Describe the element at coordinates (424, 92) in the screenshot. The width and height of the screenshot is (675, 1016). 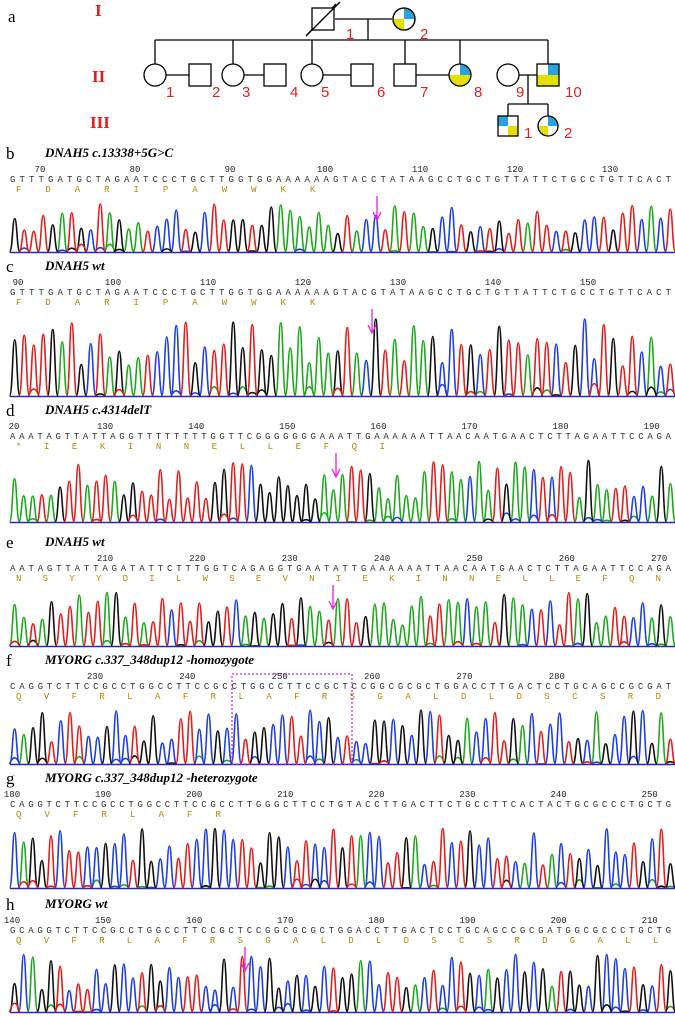
I see `individual-number: 7` at that location.